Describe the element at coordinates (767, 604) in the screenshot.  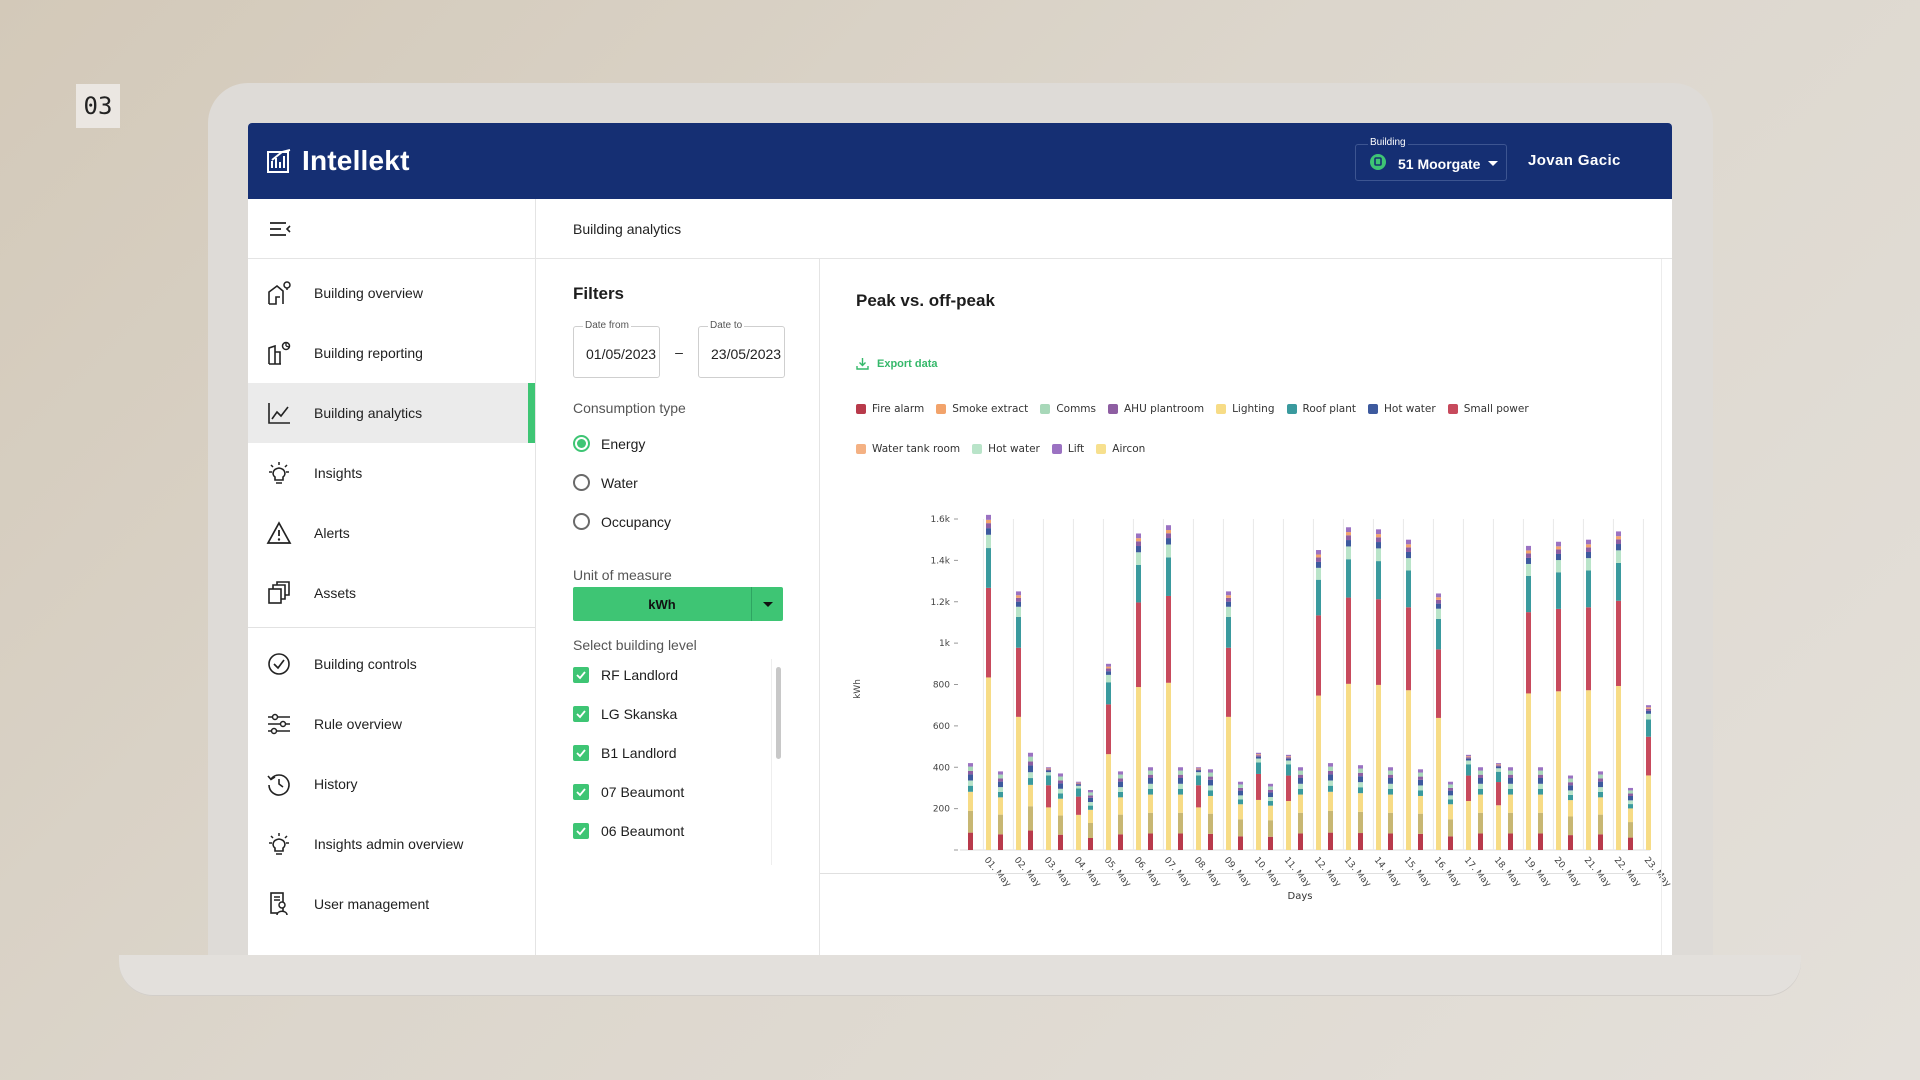
I see `chevron-down-icon` at that location.